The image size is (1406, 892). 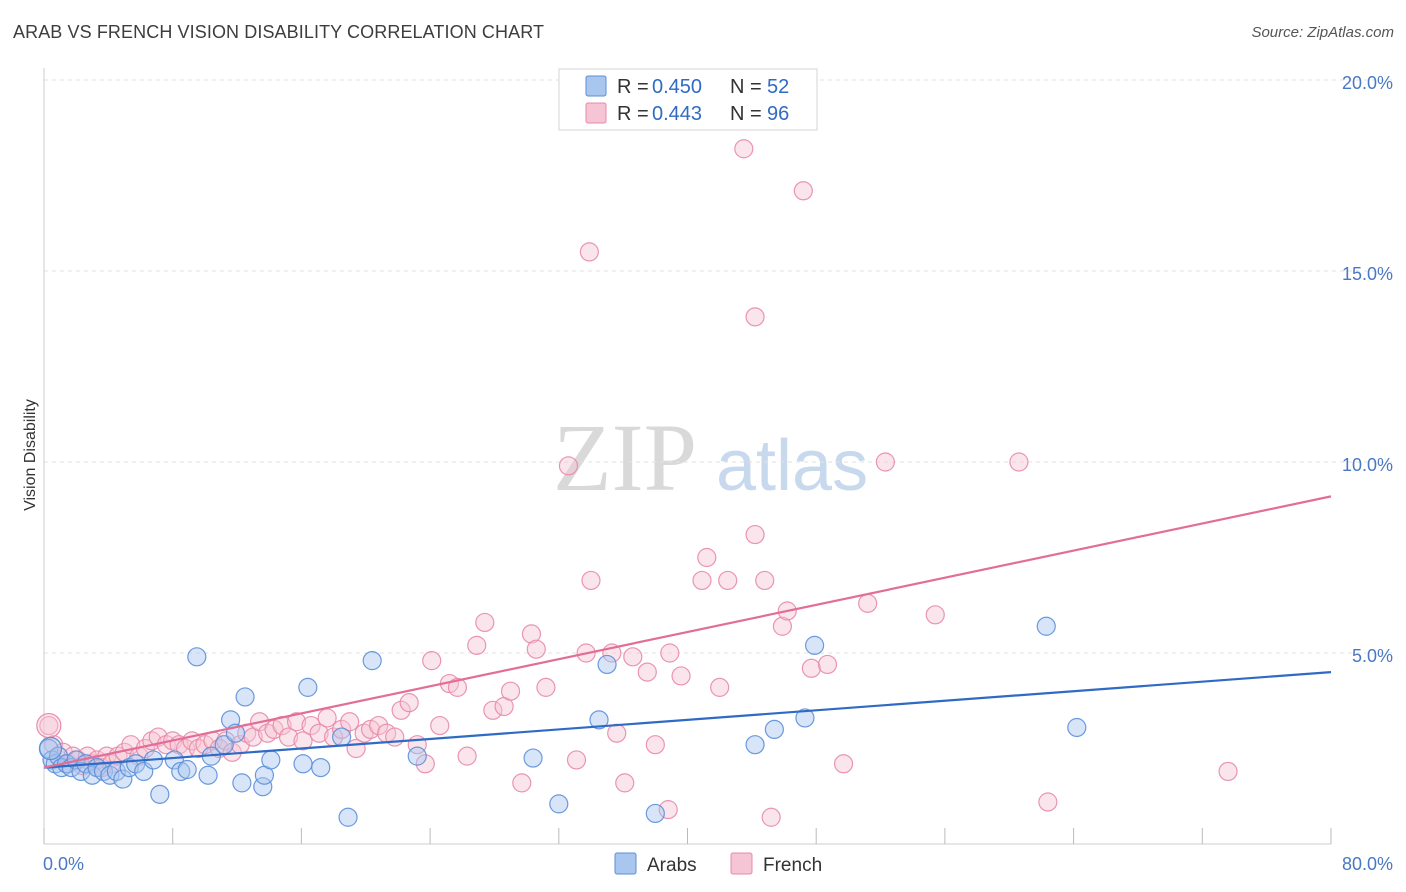 I want to click on y-tick-label: 5.0%, so click(x=1372, y=656).